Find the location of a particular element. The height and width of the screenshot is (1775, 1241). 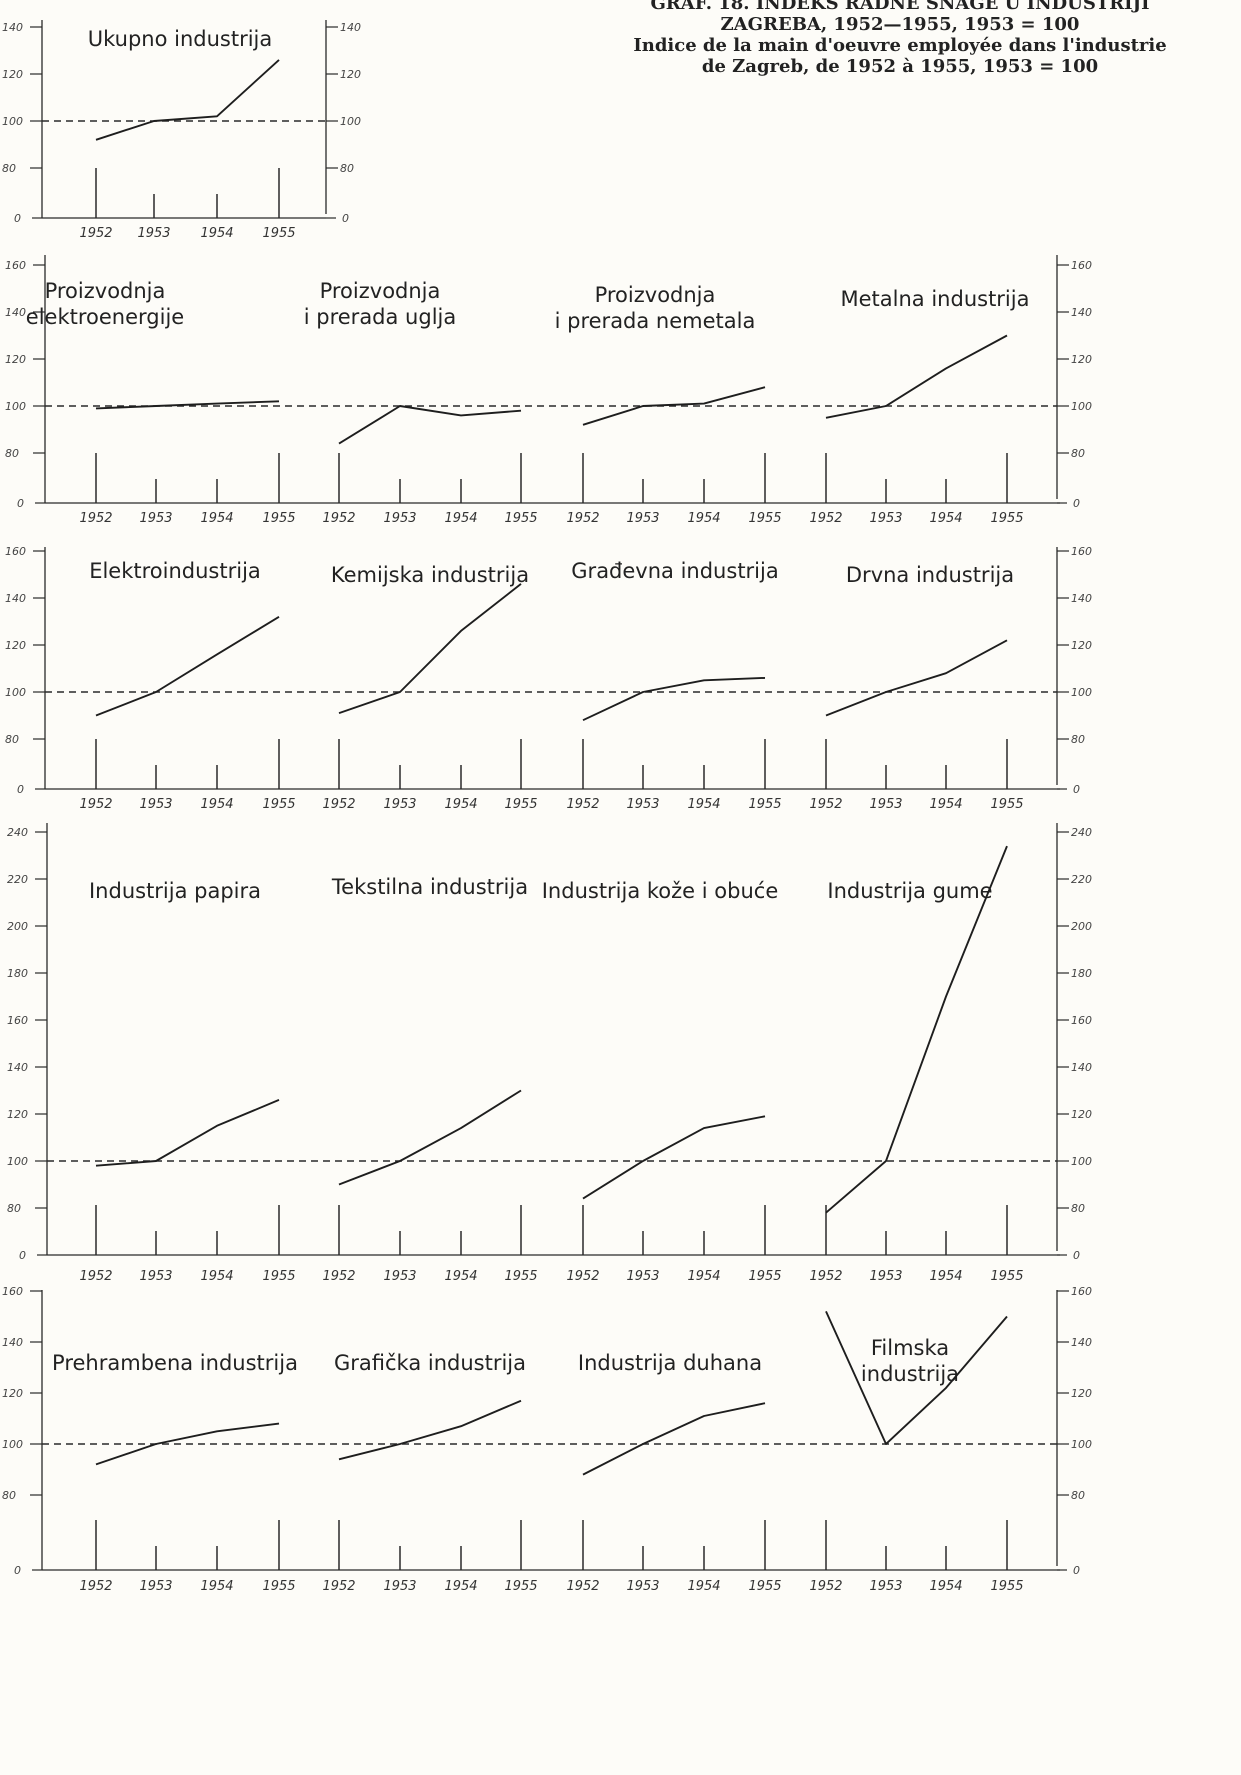

panel-title-guma: Industrija gume is located at coordinates (909, 891).